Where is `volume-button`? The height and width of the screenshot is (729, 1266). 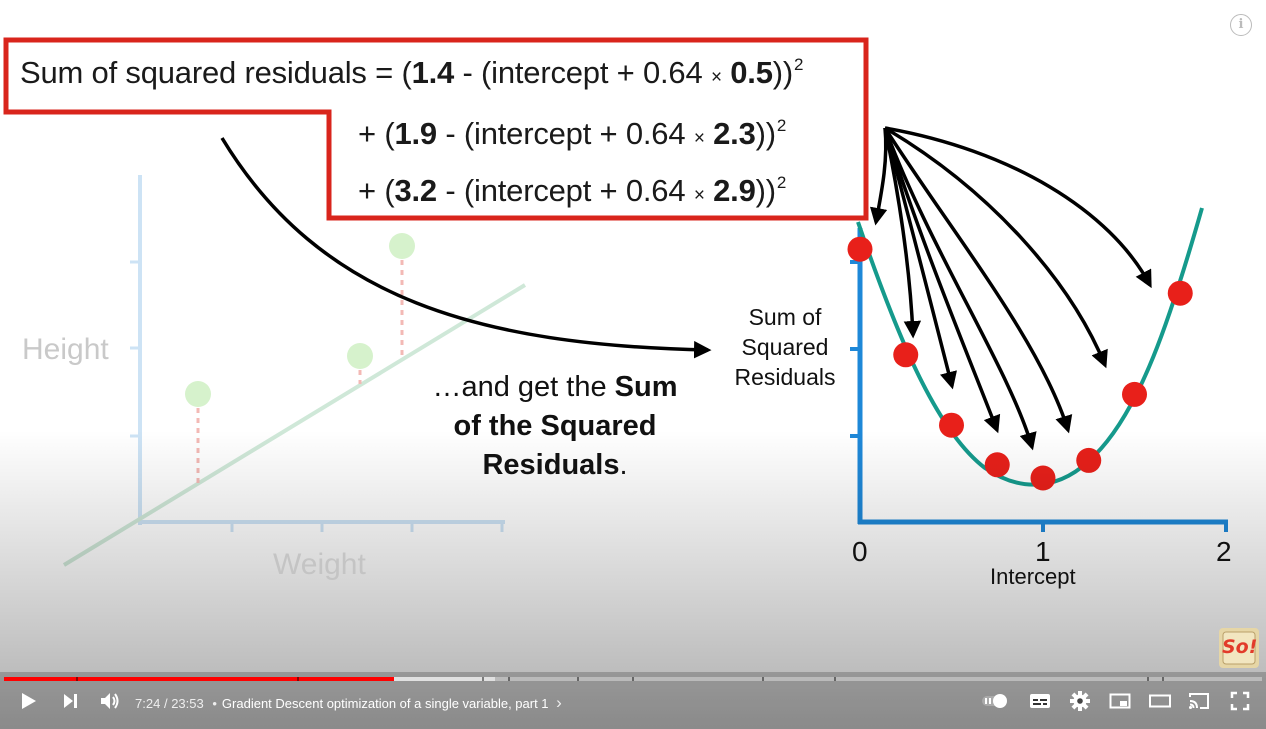
volume-button is located at coordinates (110, 701).